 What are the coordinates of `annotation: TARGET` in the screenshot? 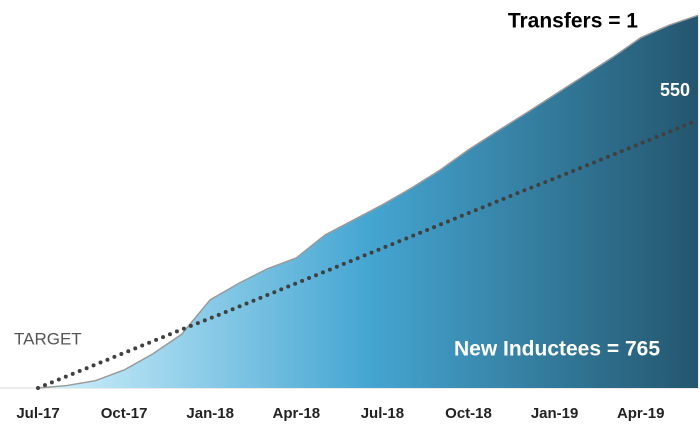 It's located at (48, 338).